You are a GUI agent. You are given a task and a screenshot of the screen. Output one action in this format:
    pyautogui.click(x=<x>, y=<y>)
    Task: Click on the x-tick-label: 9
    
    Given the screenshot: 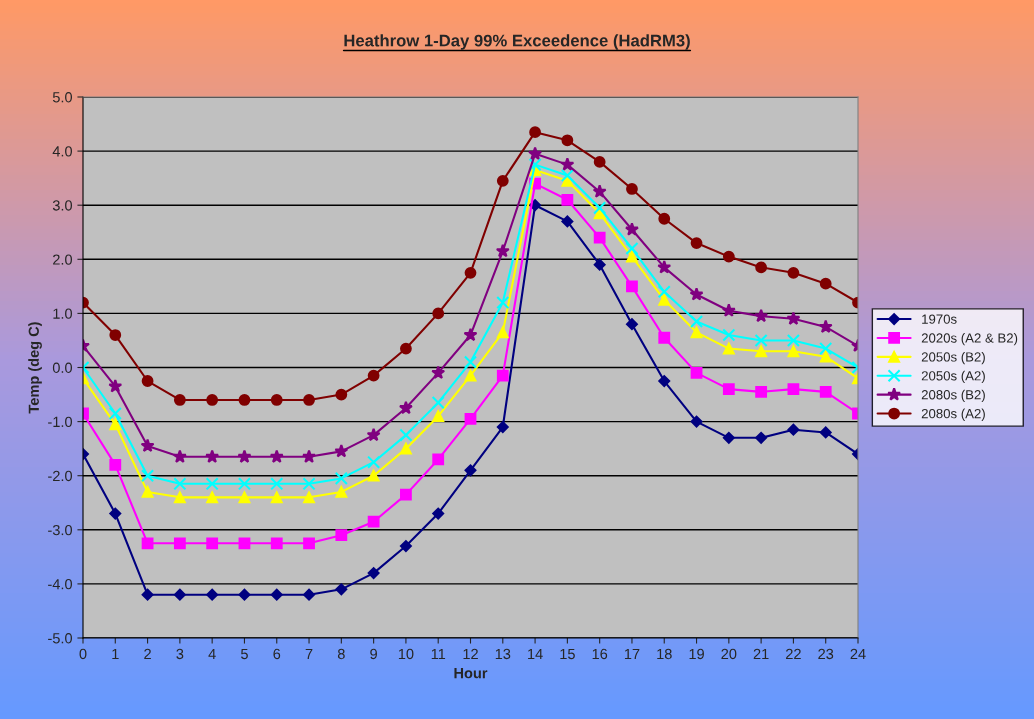 What is the action you would take?
    pyautogui.click(x=373, y=654)
    